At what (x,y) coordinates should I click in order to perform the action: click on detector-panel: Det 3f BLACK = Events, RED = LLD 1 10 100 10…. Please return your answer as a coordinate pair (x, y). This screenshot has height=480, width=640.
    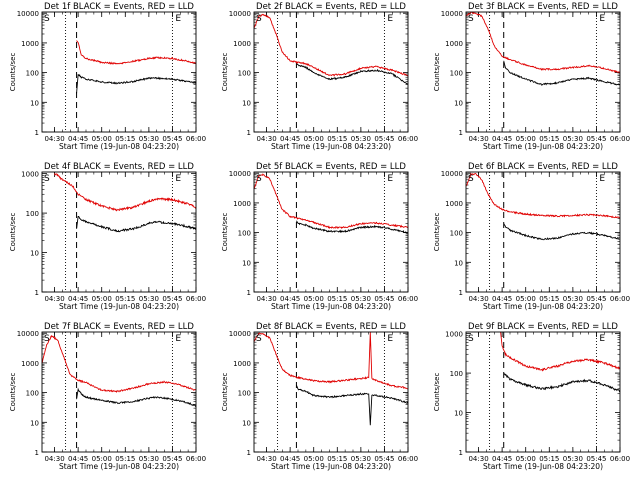
    Looking at the image, I should click on (531, 76).